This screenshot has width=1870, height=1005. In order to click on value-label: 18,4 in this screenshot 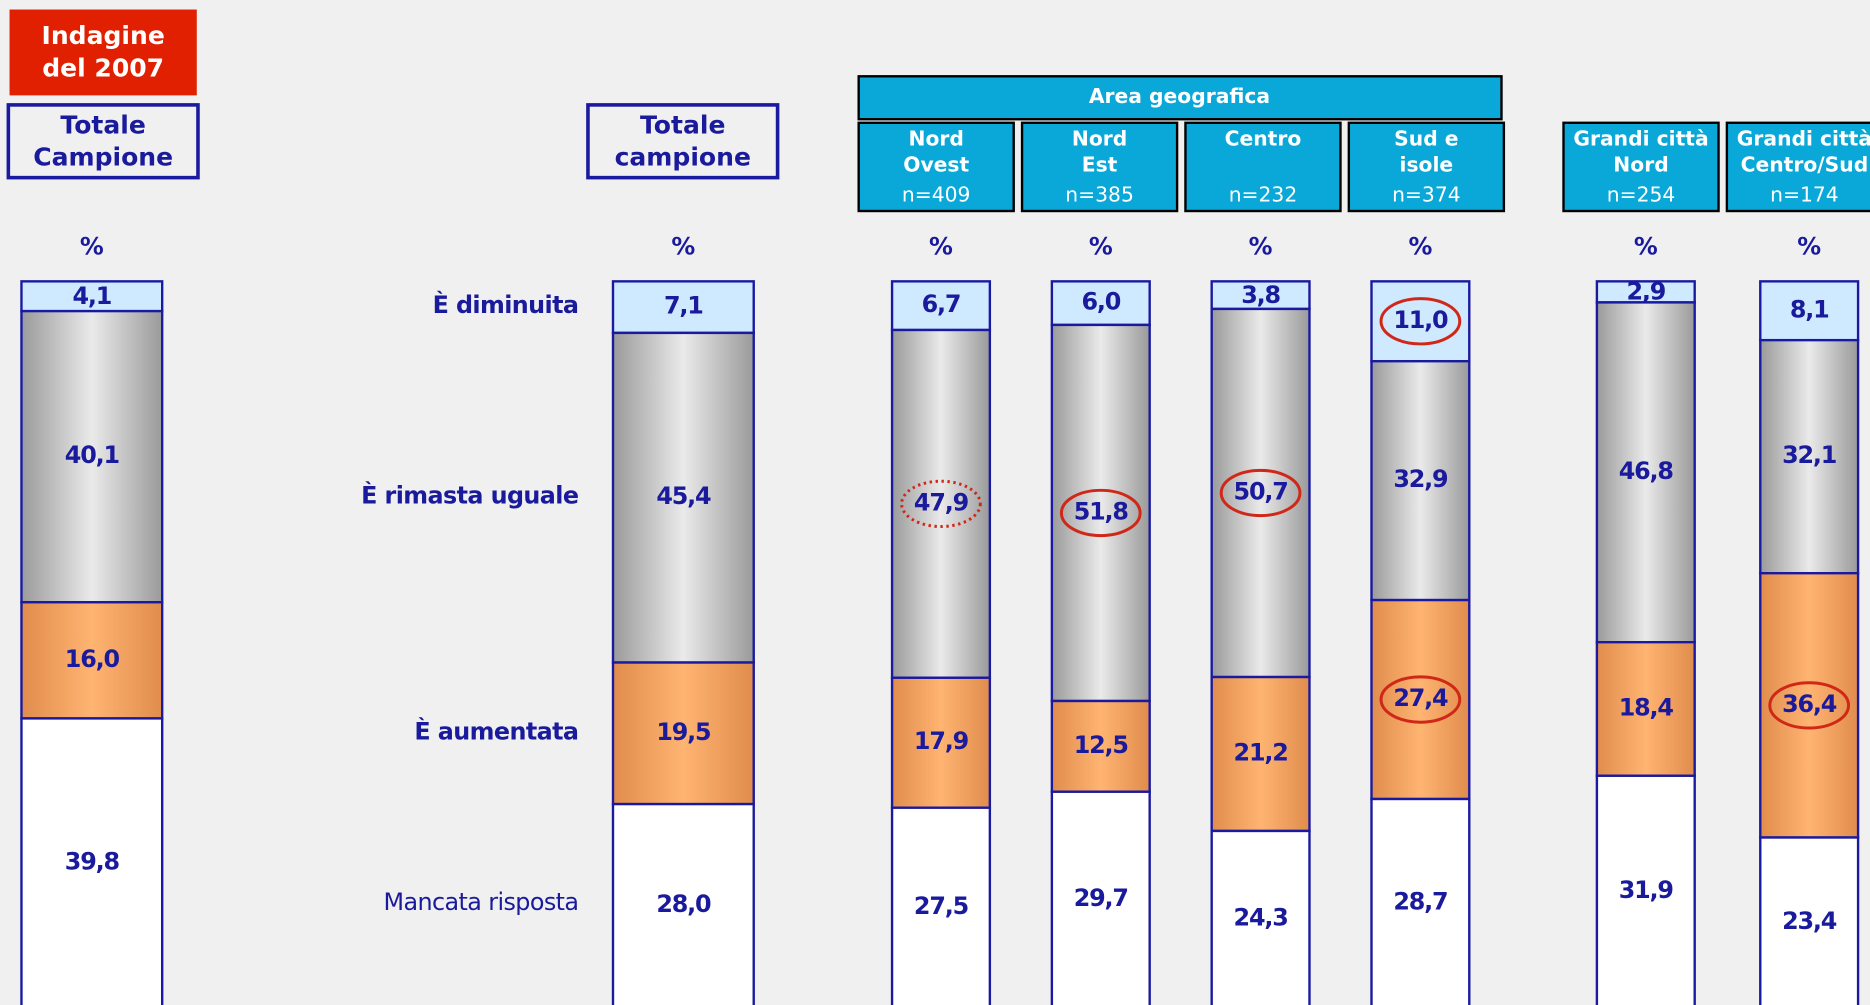, I will do `click(1646, 707)`.